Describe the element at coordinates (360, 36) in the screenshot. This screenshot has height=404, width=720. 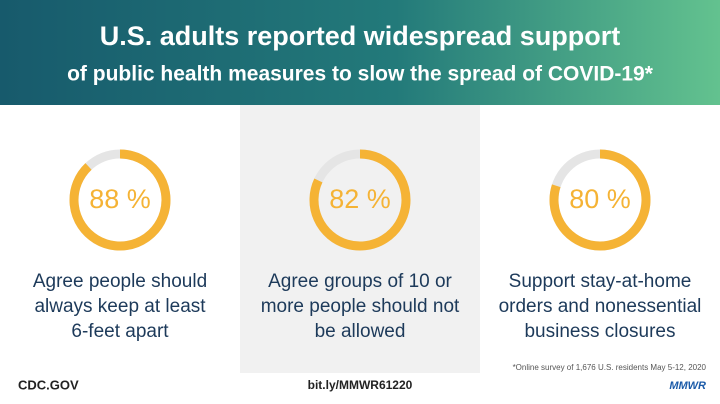
I see `title-line: U.S. adults reported widespread support` at that location.